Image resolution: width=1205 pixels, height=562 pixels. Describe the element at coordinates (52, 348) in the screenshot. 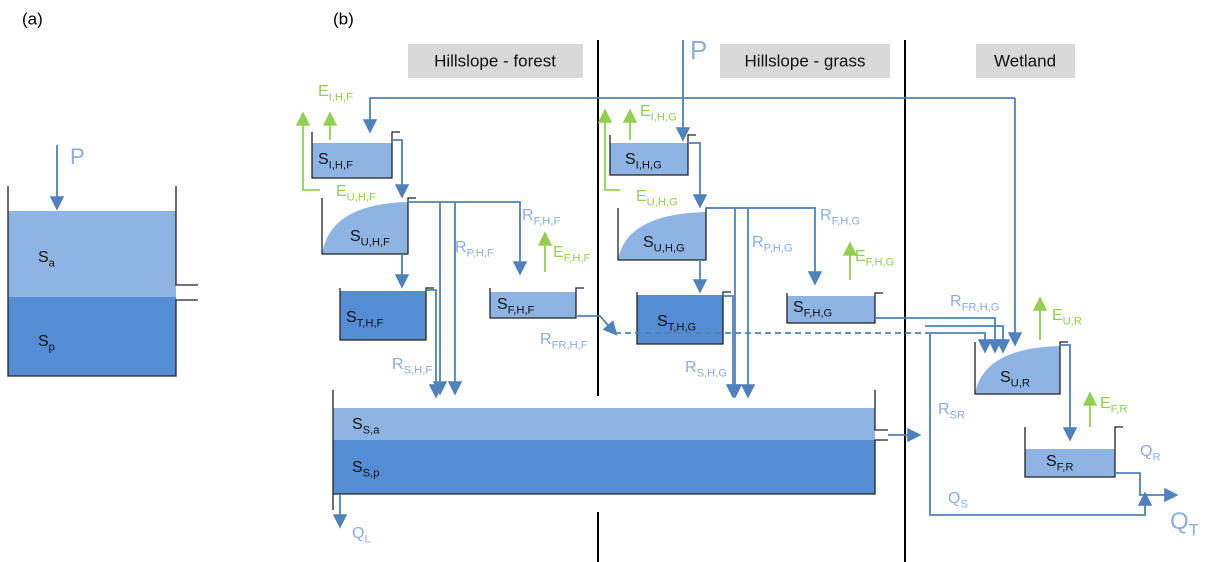

I see `label-sub: p` at that location.